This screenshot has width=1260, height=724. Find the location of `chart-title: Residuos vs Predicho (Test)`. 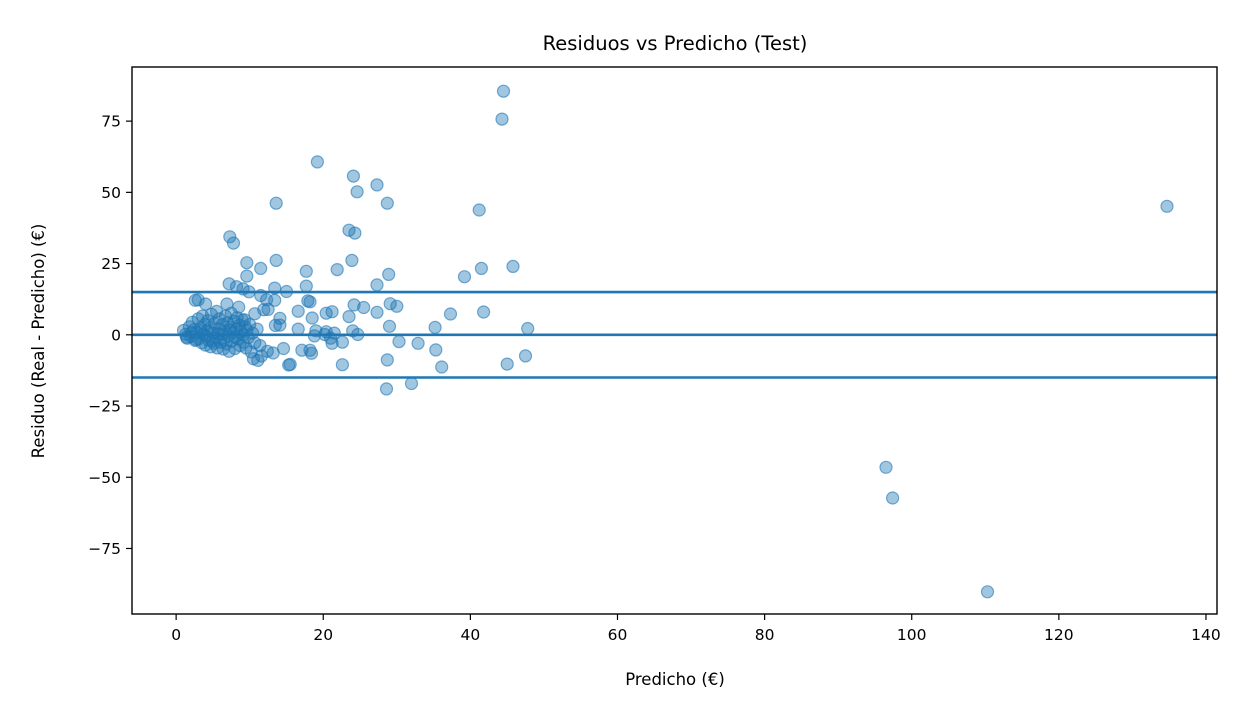

chart-title: Residuos vs Predicho (Test) is located at coordinates (675, 43).